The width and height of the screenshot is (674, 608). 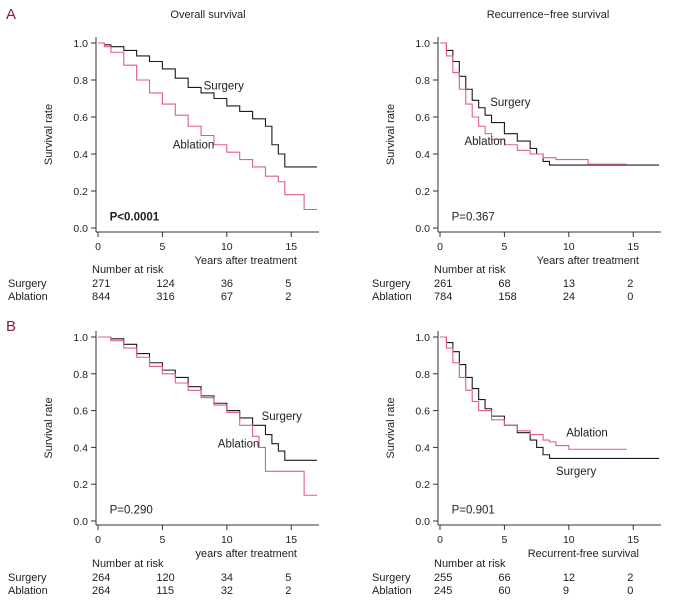 What do you see at coordinates (569, 284) in the screenshot?
I see `risk-cell: 13` at bounding box center [569, 284].